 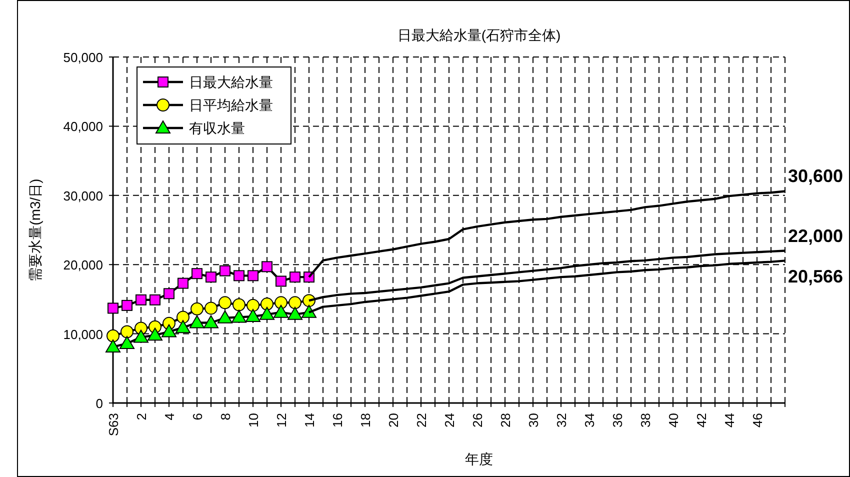 What do you see at coordinates (83, 196) in the screenshot?
I see `y-tick-label: 30,000` at bounding box center [83, 196].